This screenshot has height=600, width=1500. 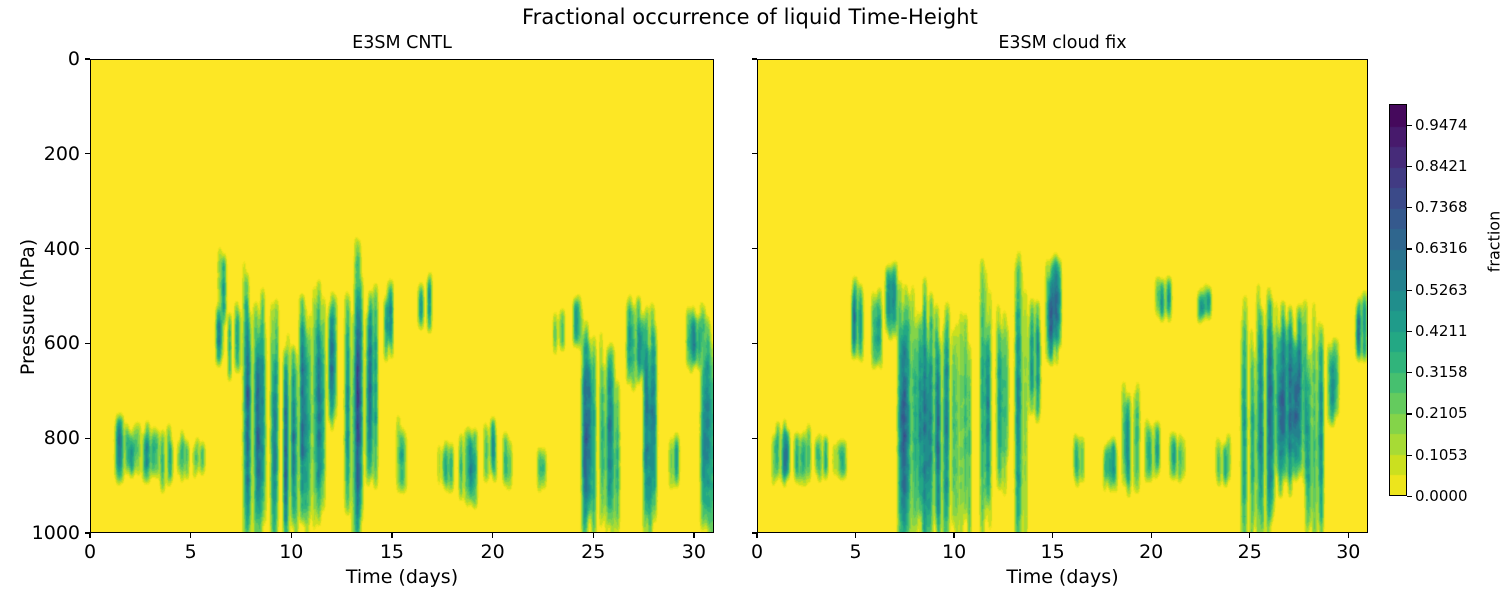 I want to click on x-axis-label-cntl: Time (days), so click(x=402, y=577).